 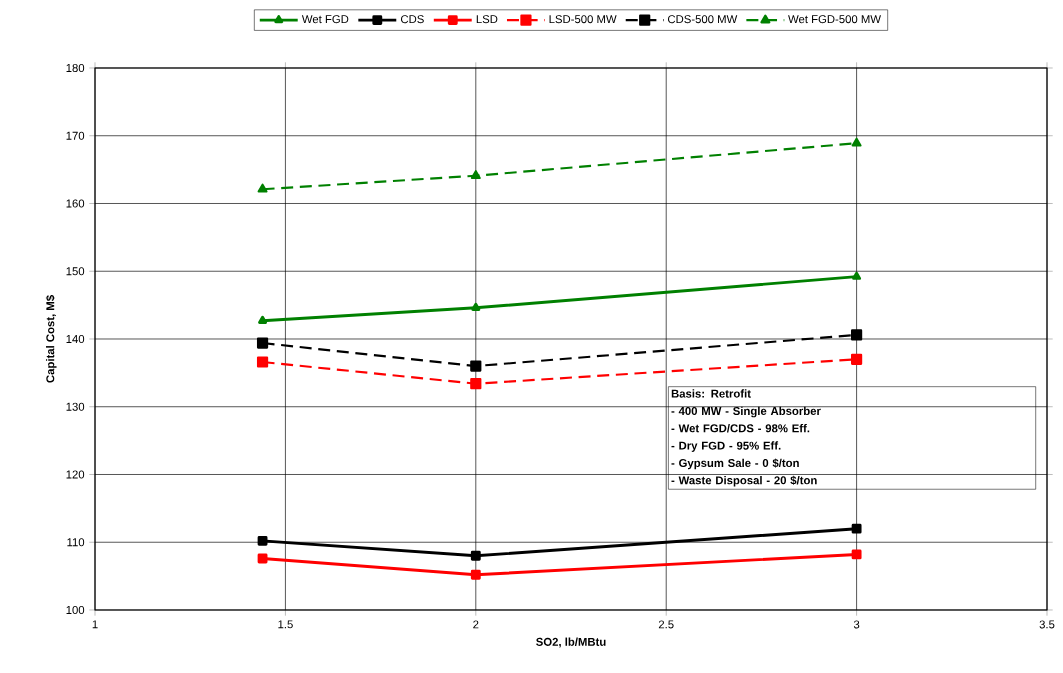 What do you see at coordinates (856, 624) in the screenshot?
I see `x-tick-label: 3` at bounding box center [856, 624].